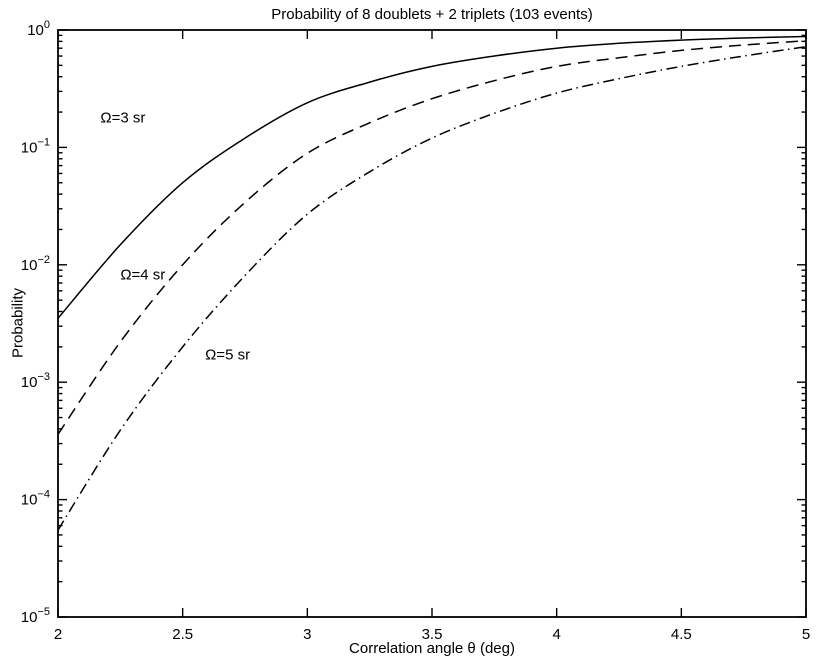 This screenshot has width=817, height=669. Describe the element at coordinates (35, 381) in the screenshot. I see `y-tick-label: 10⁻³` at that location.